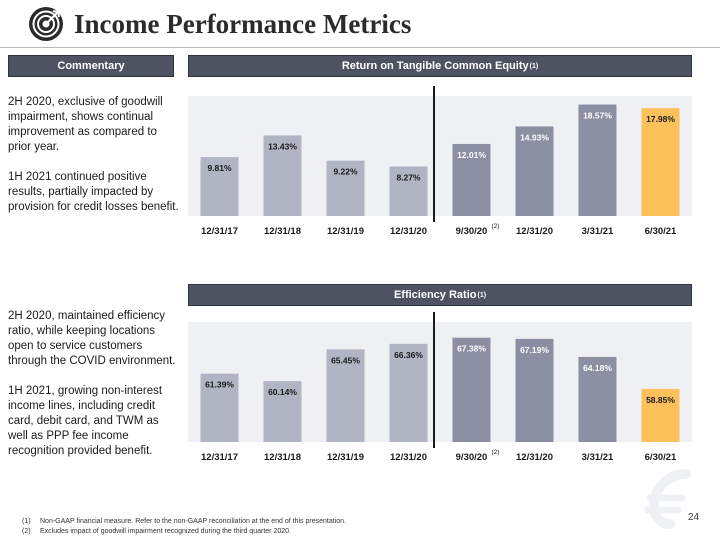 Image resolution: width=720 pixels, height=540 pixels. What do you see at coordinates (282, 146) in the screenshot?
I see `rotce-data-label: 13.43%` at bounding box center [282, 146].